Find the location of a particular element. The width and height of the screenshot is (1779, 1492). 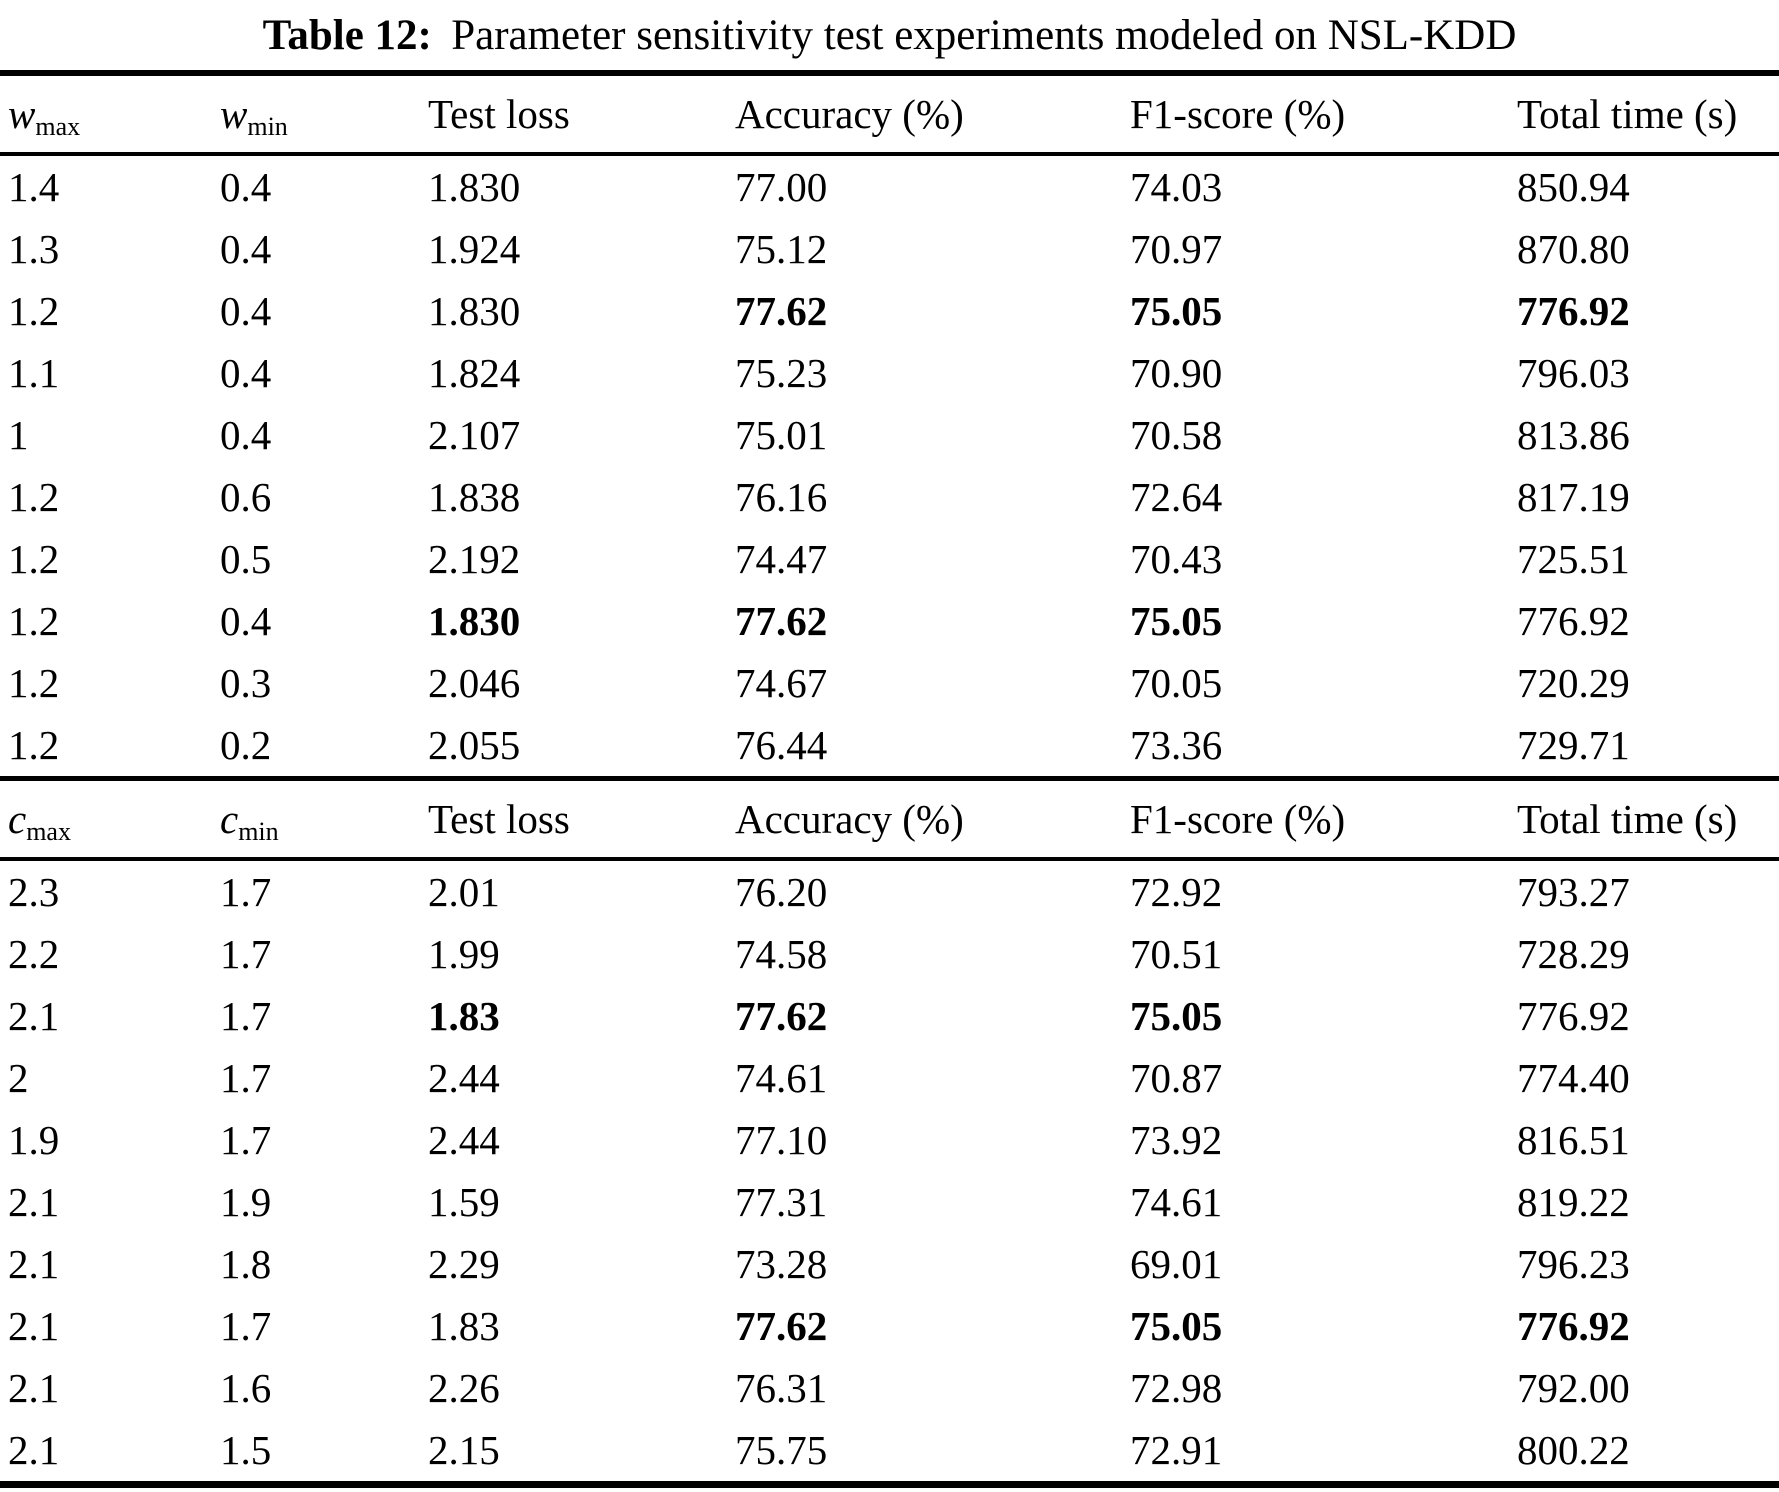

table-row: 2.1 1.5 2.15 75.75 72.91 800.22 is located at coordinates (893, 1450).